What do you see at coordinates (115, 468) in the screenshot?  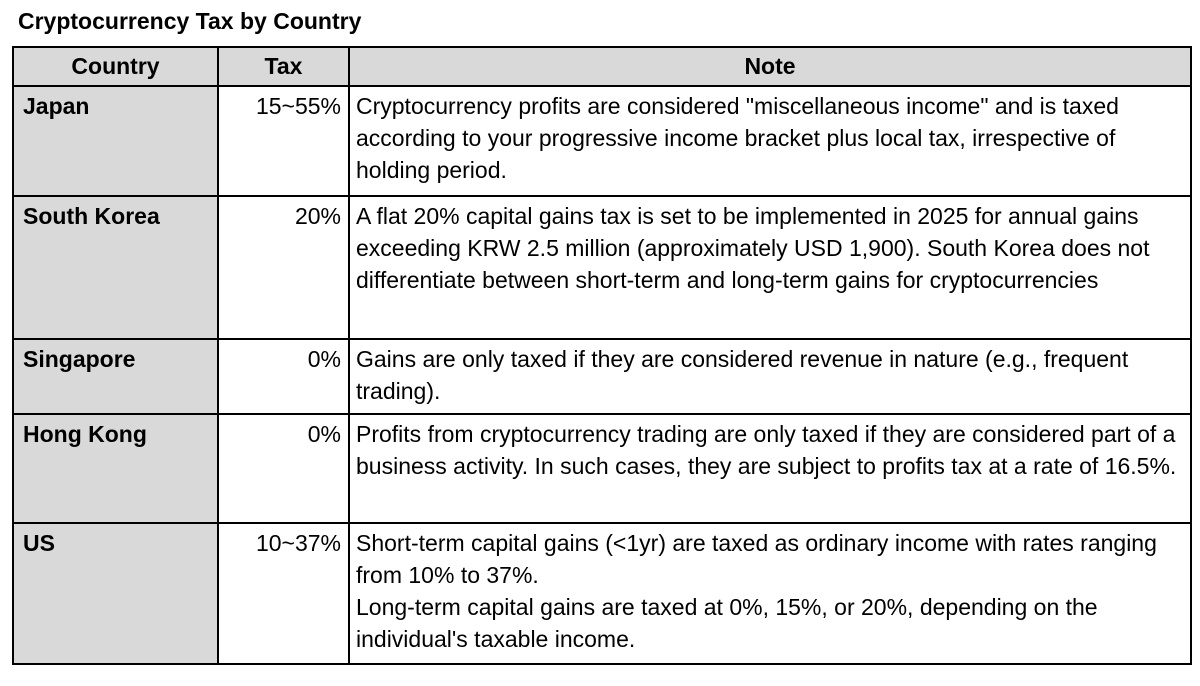 I see `country-cell: Hong Kong` at bounding box center [115, 468].